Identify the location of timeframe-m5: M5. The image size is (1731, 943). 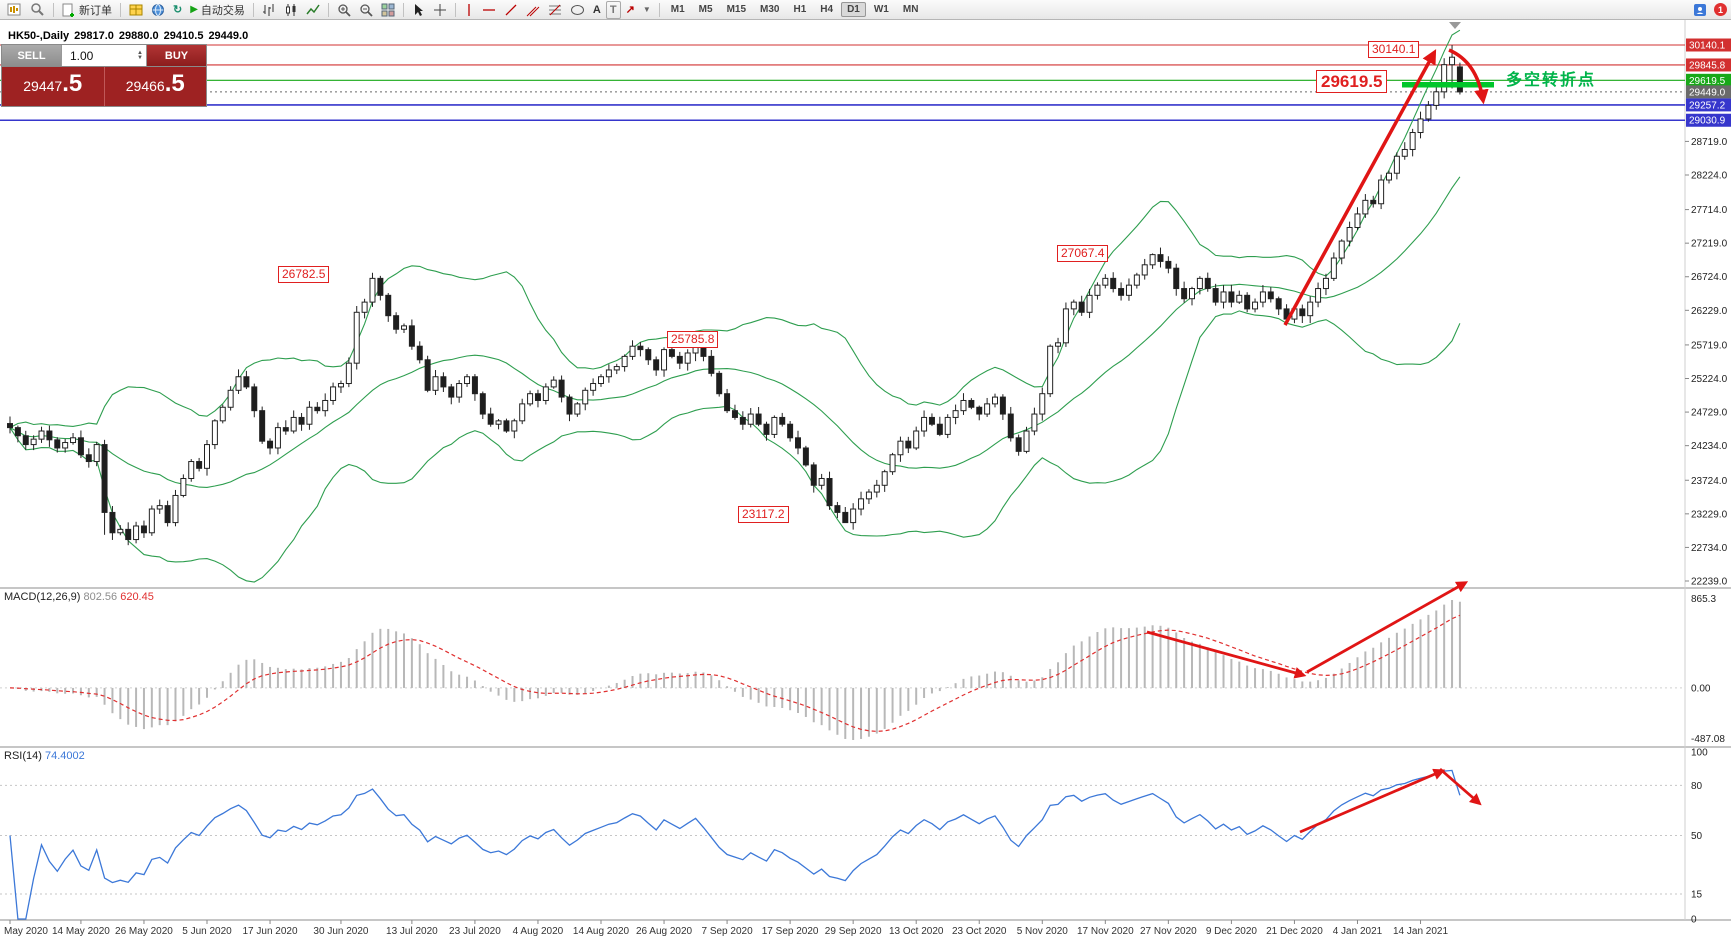
(705, 9).